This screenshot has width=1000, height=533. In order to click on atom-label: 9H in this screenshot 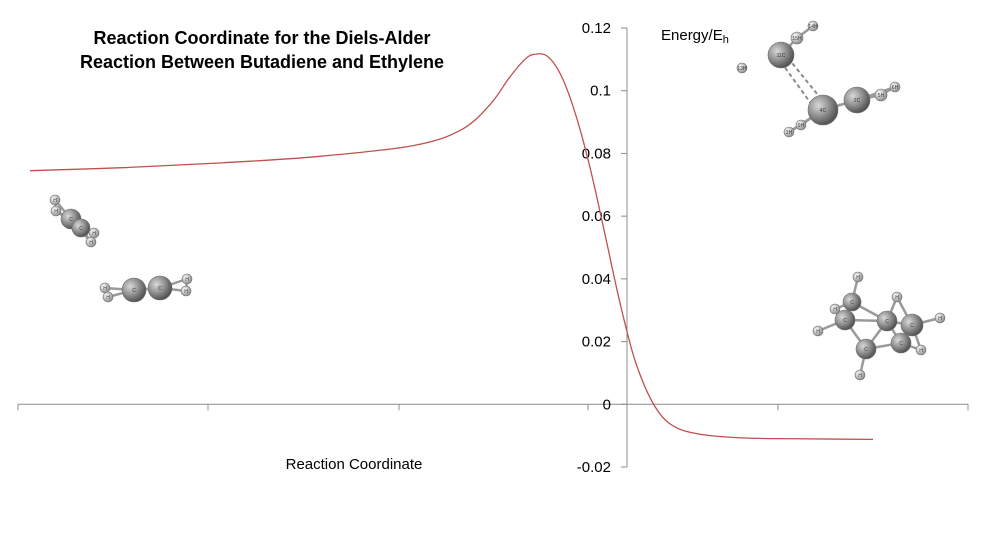, I will do `click(801, 126)`.